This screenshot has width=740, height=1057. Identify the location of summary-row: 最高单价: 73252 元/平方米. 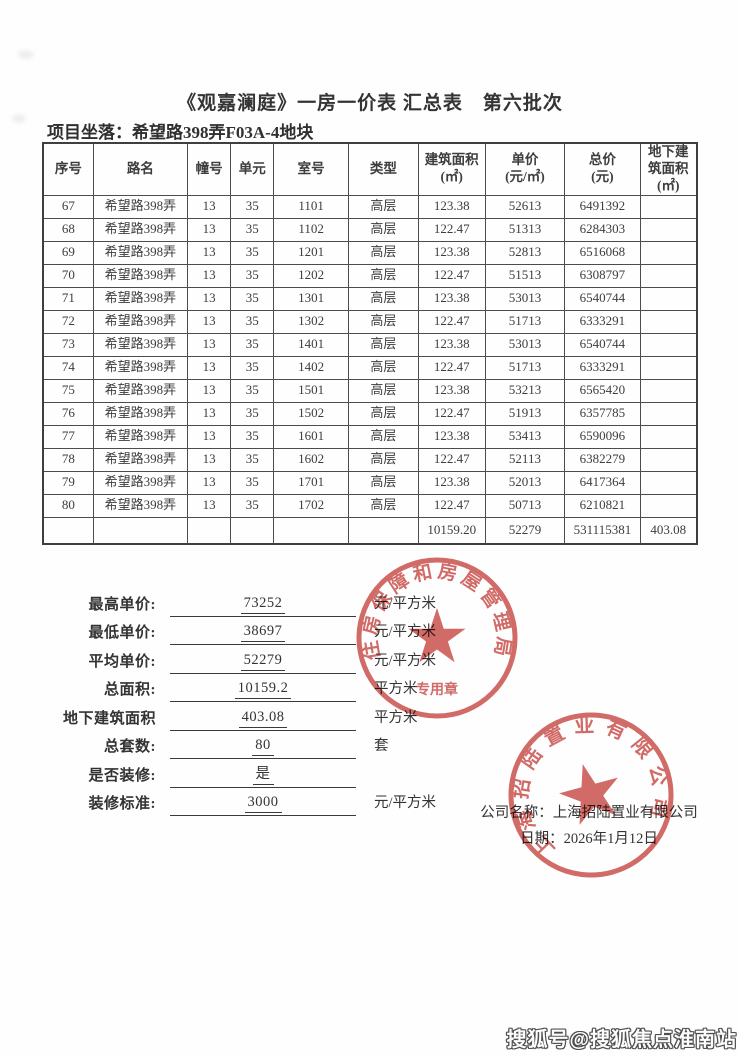
(252, 602).